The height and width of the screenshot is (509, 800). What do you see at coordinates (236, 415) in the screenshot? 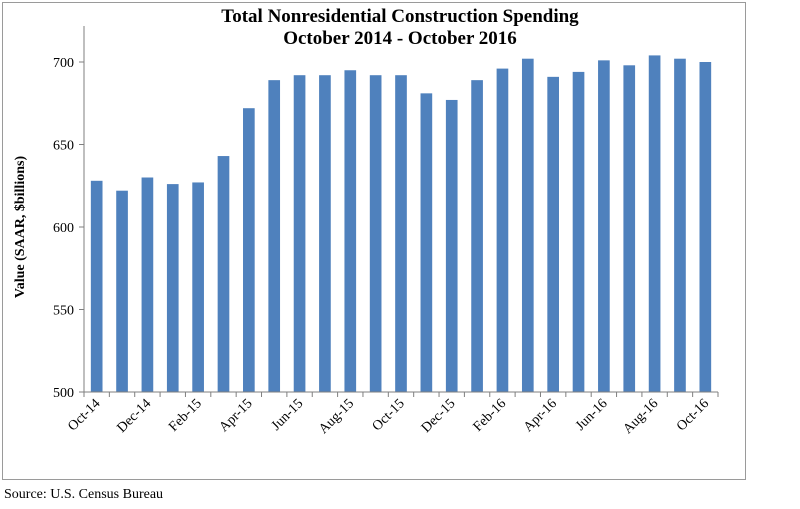
I see `x-tick-label-apr-15: Apr-15` at bounding box center [236, 415].